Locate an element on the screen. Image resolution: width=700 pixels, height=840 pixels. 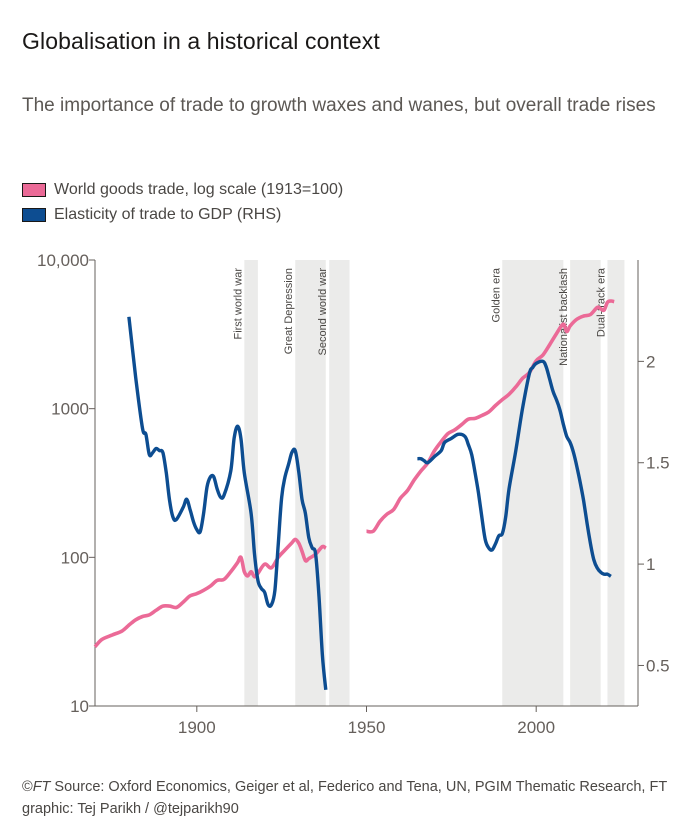
legend-item-elasticity: Elasticity of trade to GDP (RHS) is located at coordinates (182, 214).